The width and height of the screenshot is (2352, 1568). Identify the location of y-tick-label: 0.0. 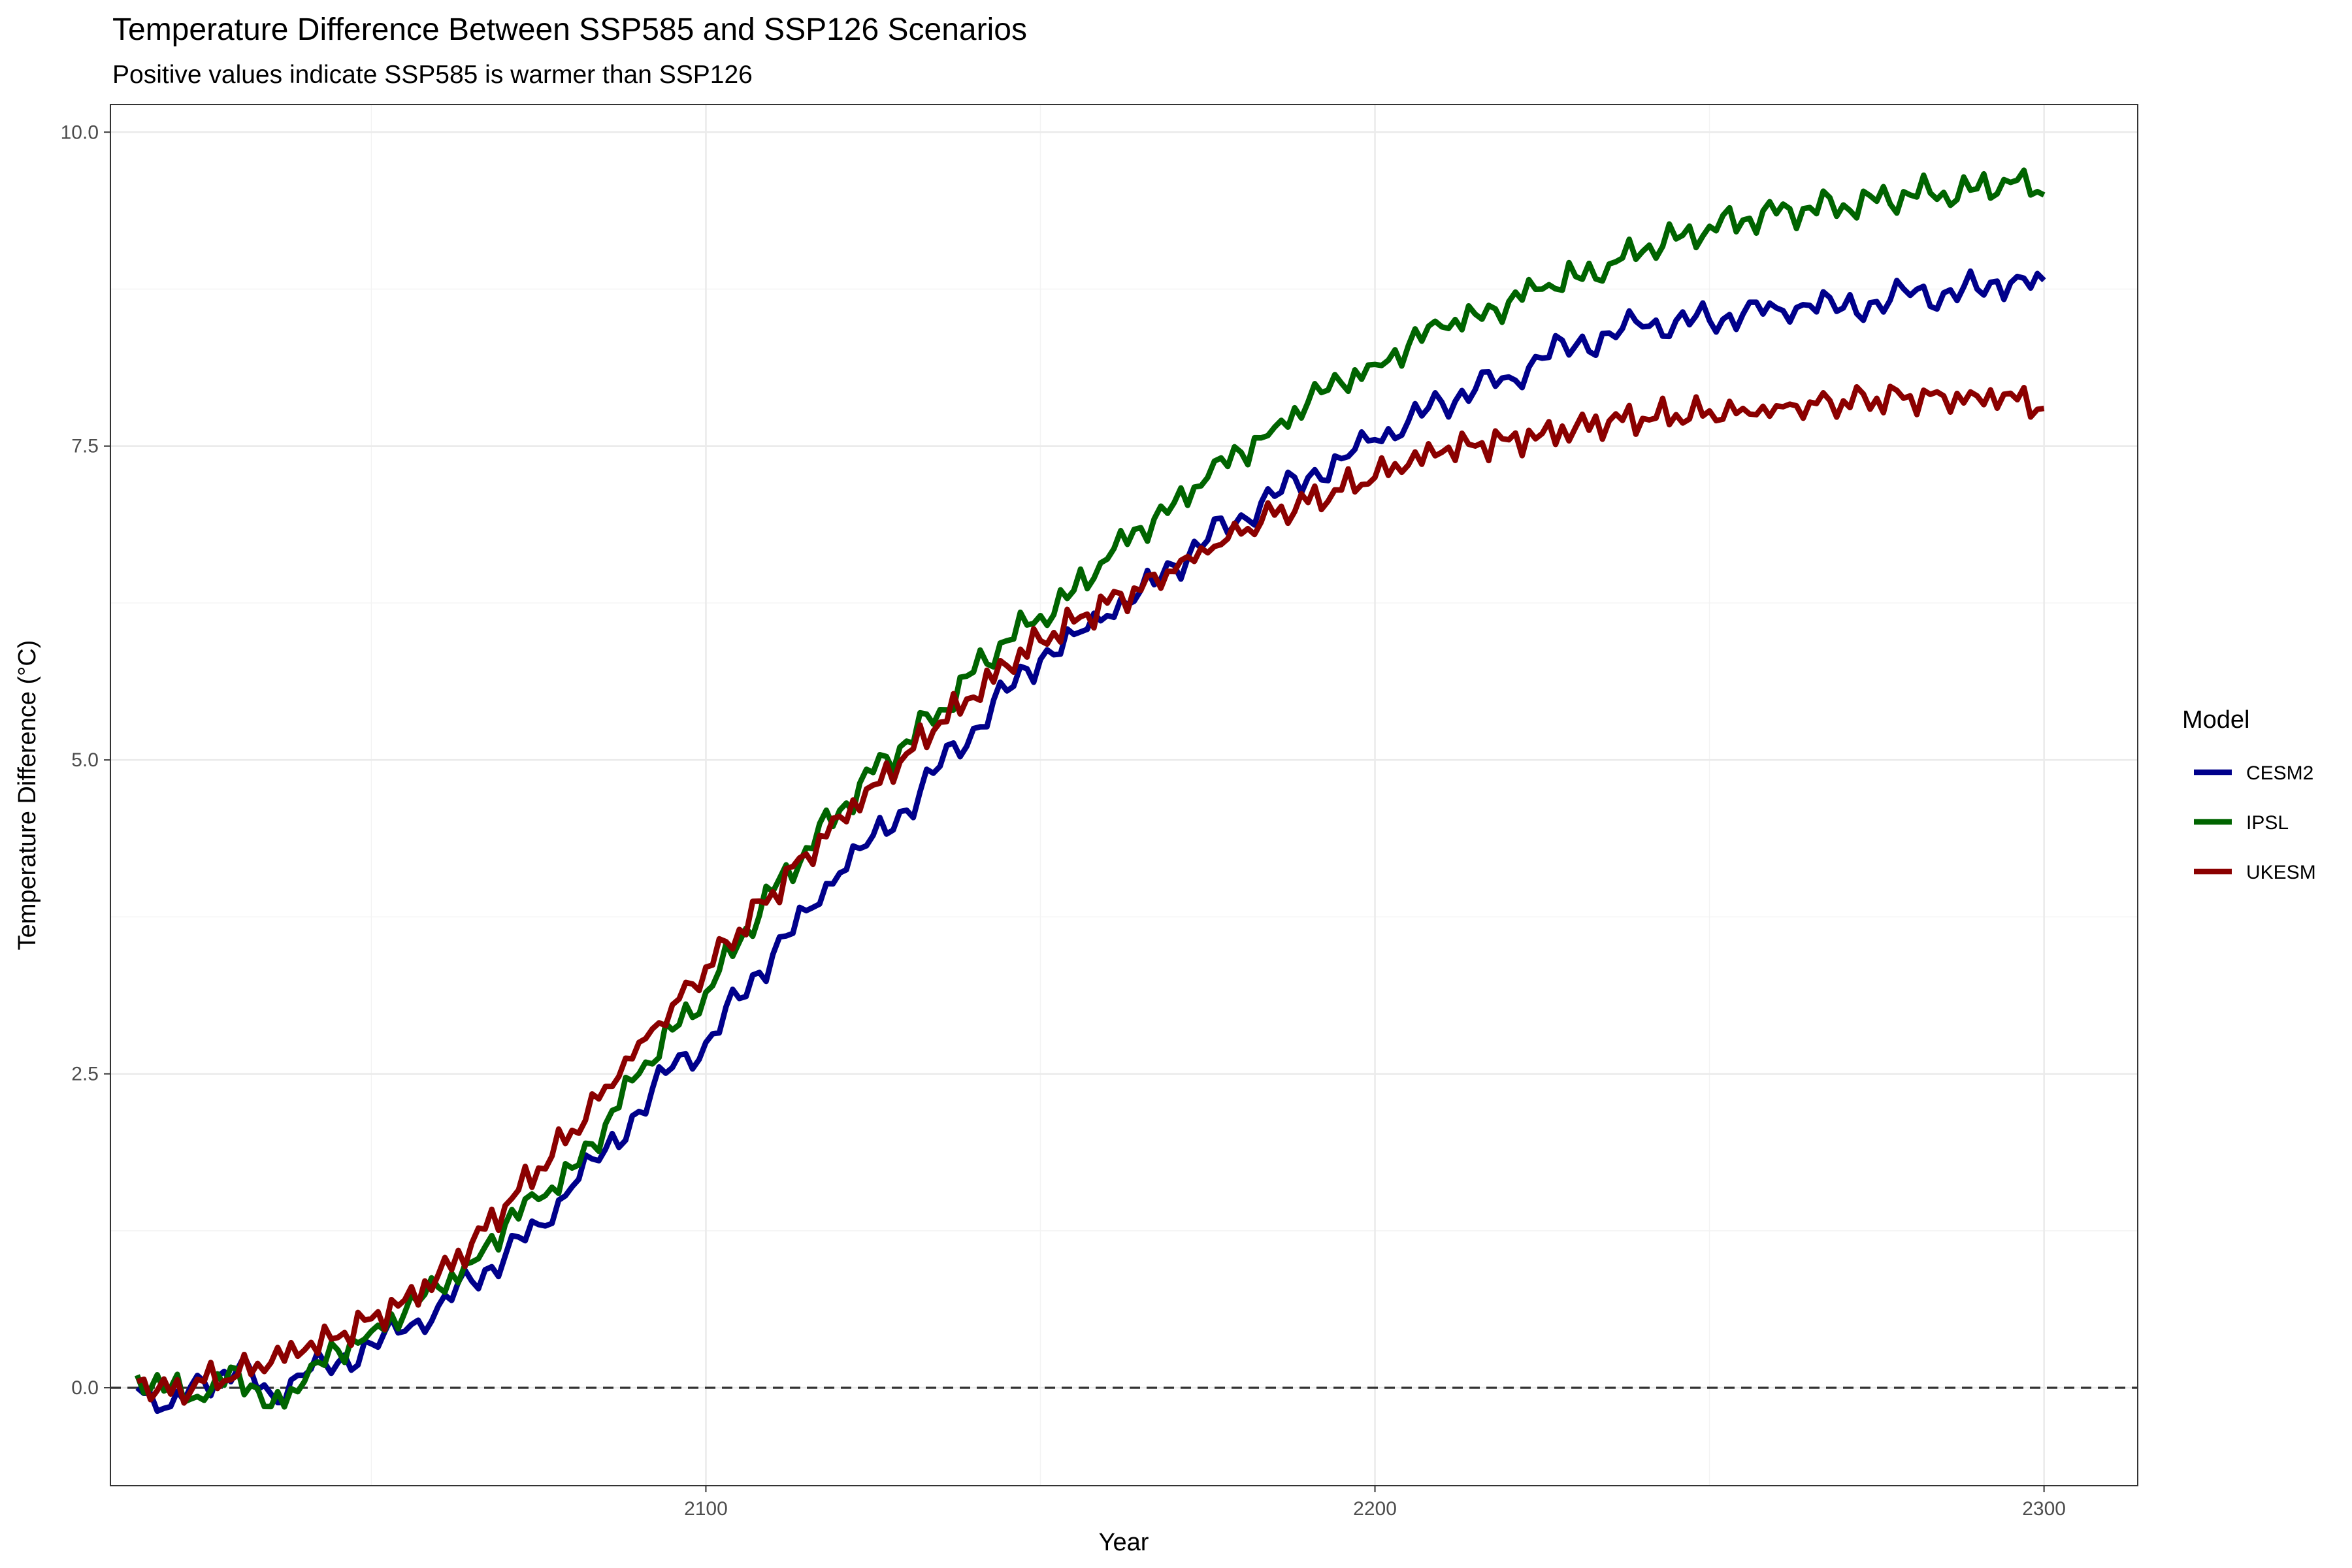
(85, 1388).